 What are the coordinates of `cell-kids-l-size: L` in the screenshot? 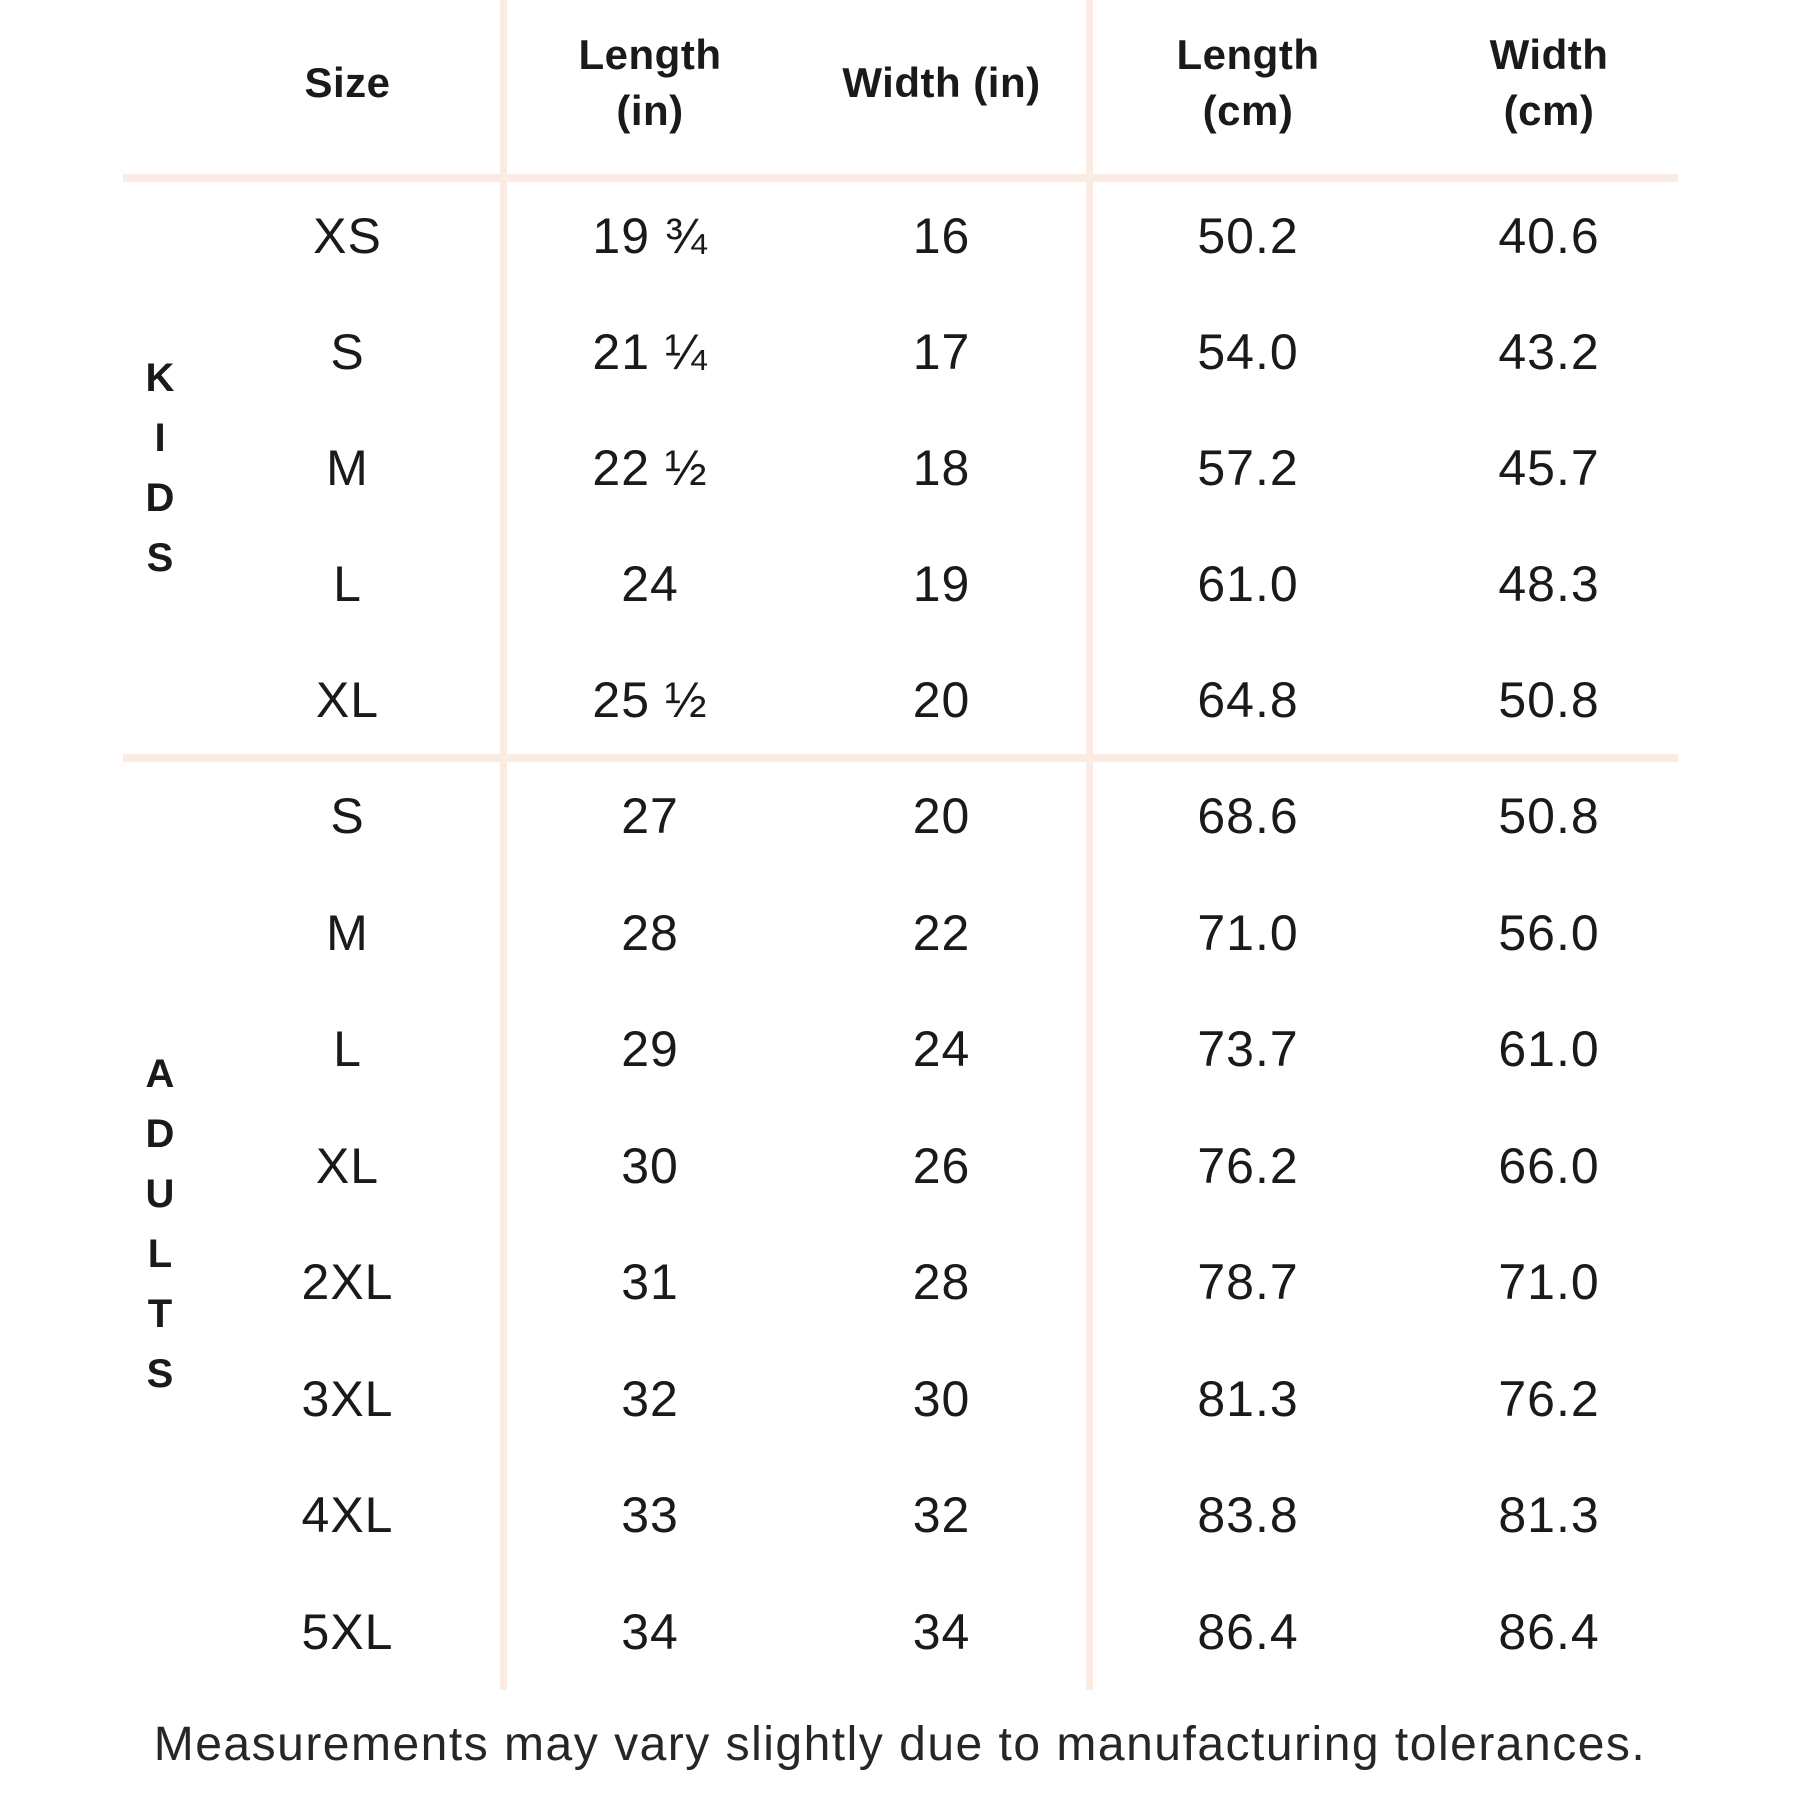 It's located at (347, 584).